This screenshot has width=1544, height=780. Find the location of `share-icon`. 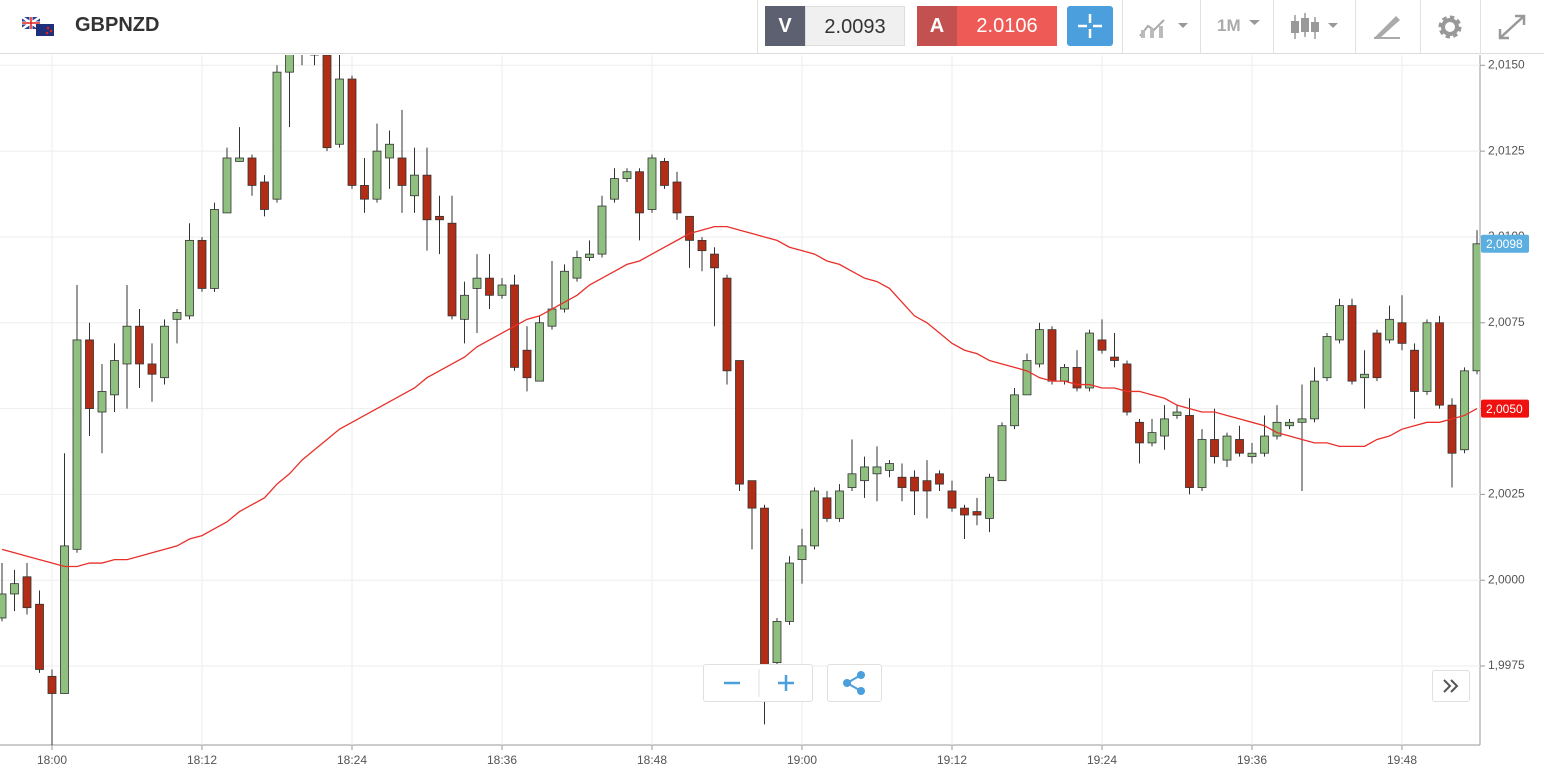

share-icon is located at coordinates (854, 683).